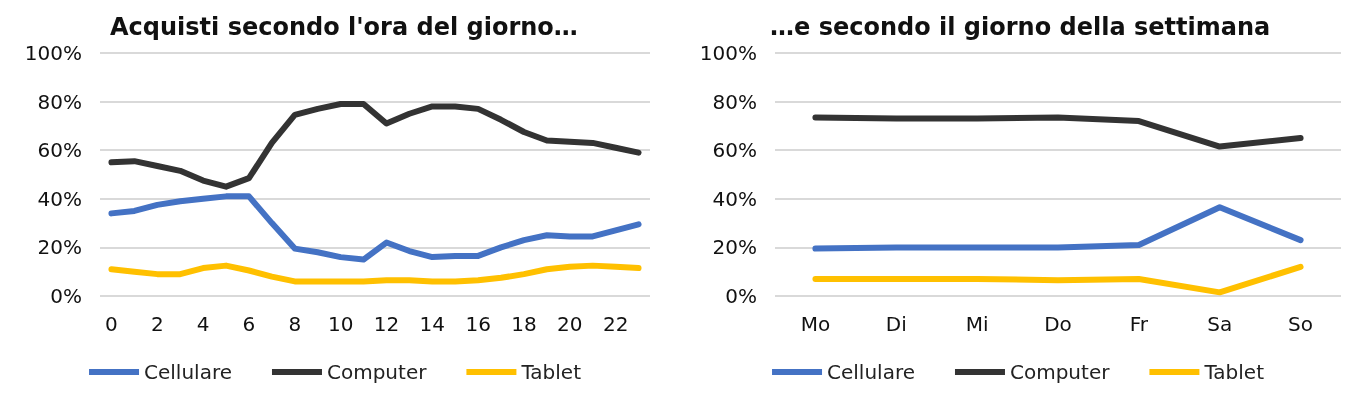 The width and height of the screenshot is (1366, 397). Describe the element at coordinates (896, 324) in the screenshot. I see `x-tick-label: Di` at that location.